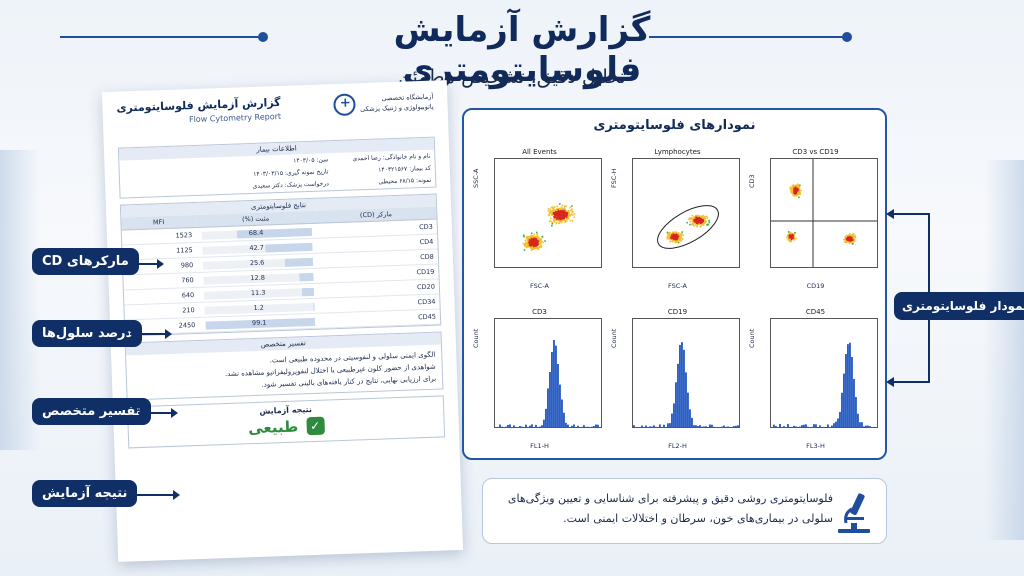  Describe the element at coordinates (345, 105) in the screenshot. I see `lab-logo-icon` at that location.